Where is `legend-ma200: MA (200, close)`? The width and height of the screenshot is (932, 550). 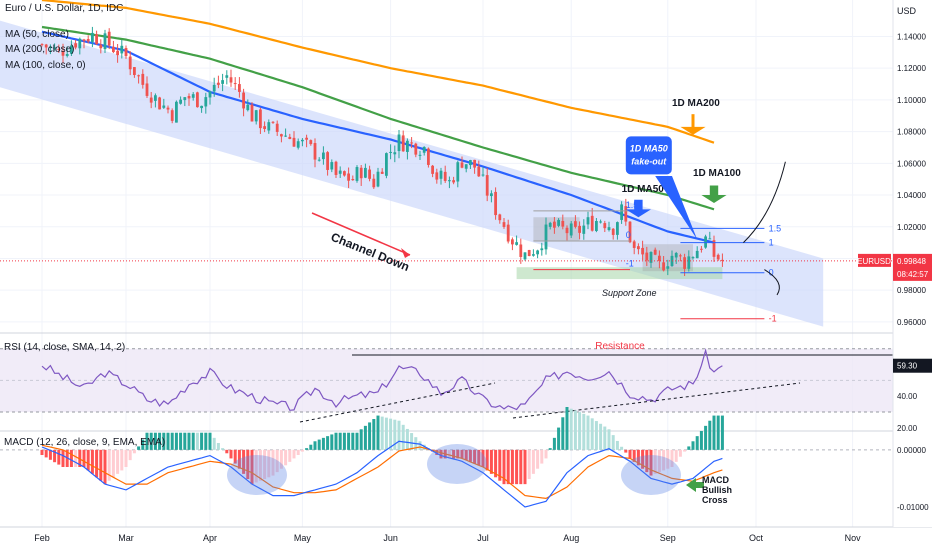
legend-ma200: MA (200, close) is located at coordinates (40, 49).